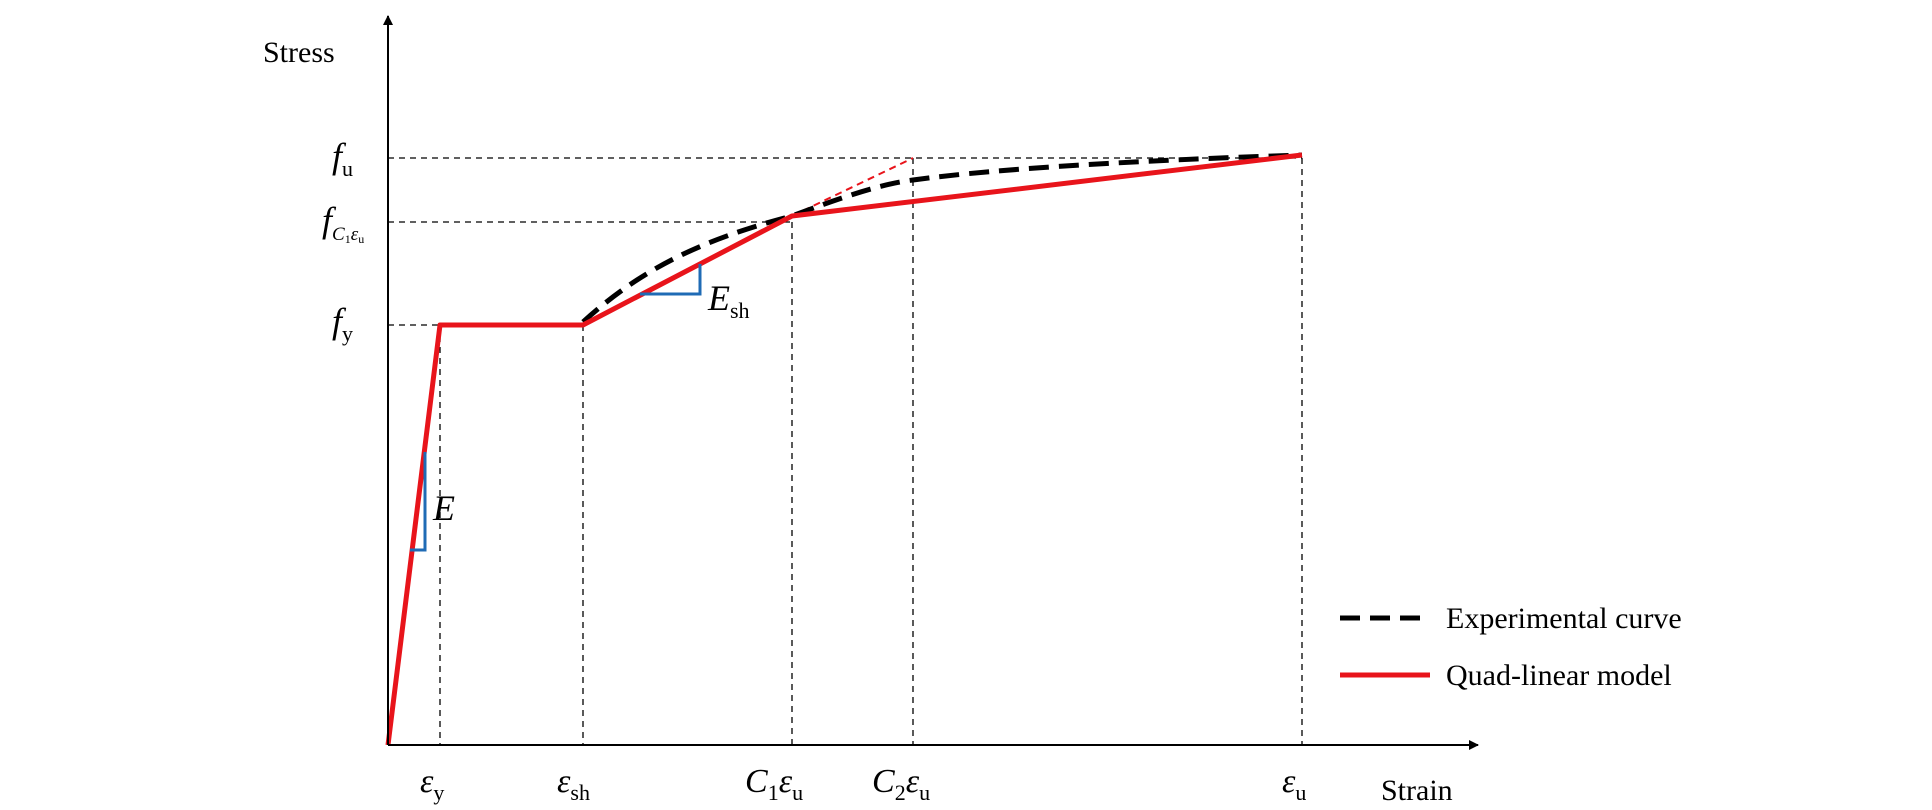  I want to click on hardening-modulus-label: Esh, so click(728, 300).